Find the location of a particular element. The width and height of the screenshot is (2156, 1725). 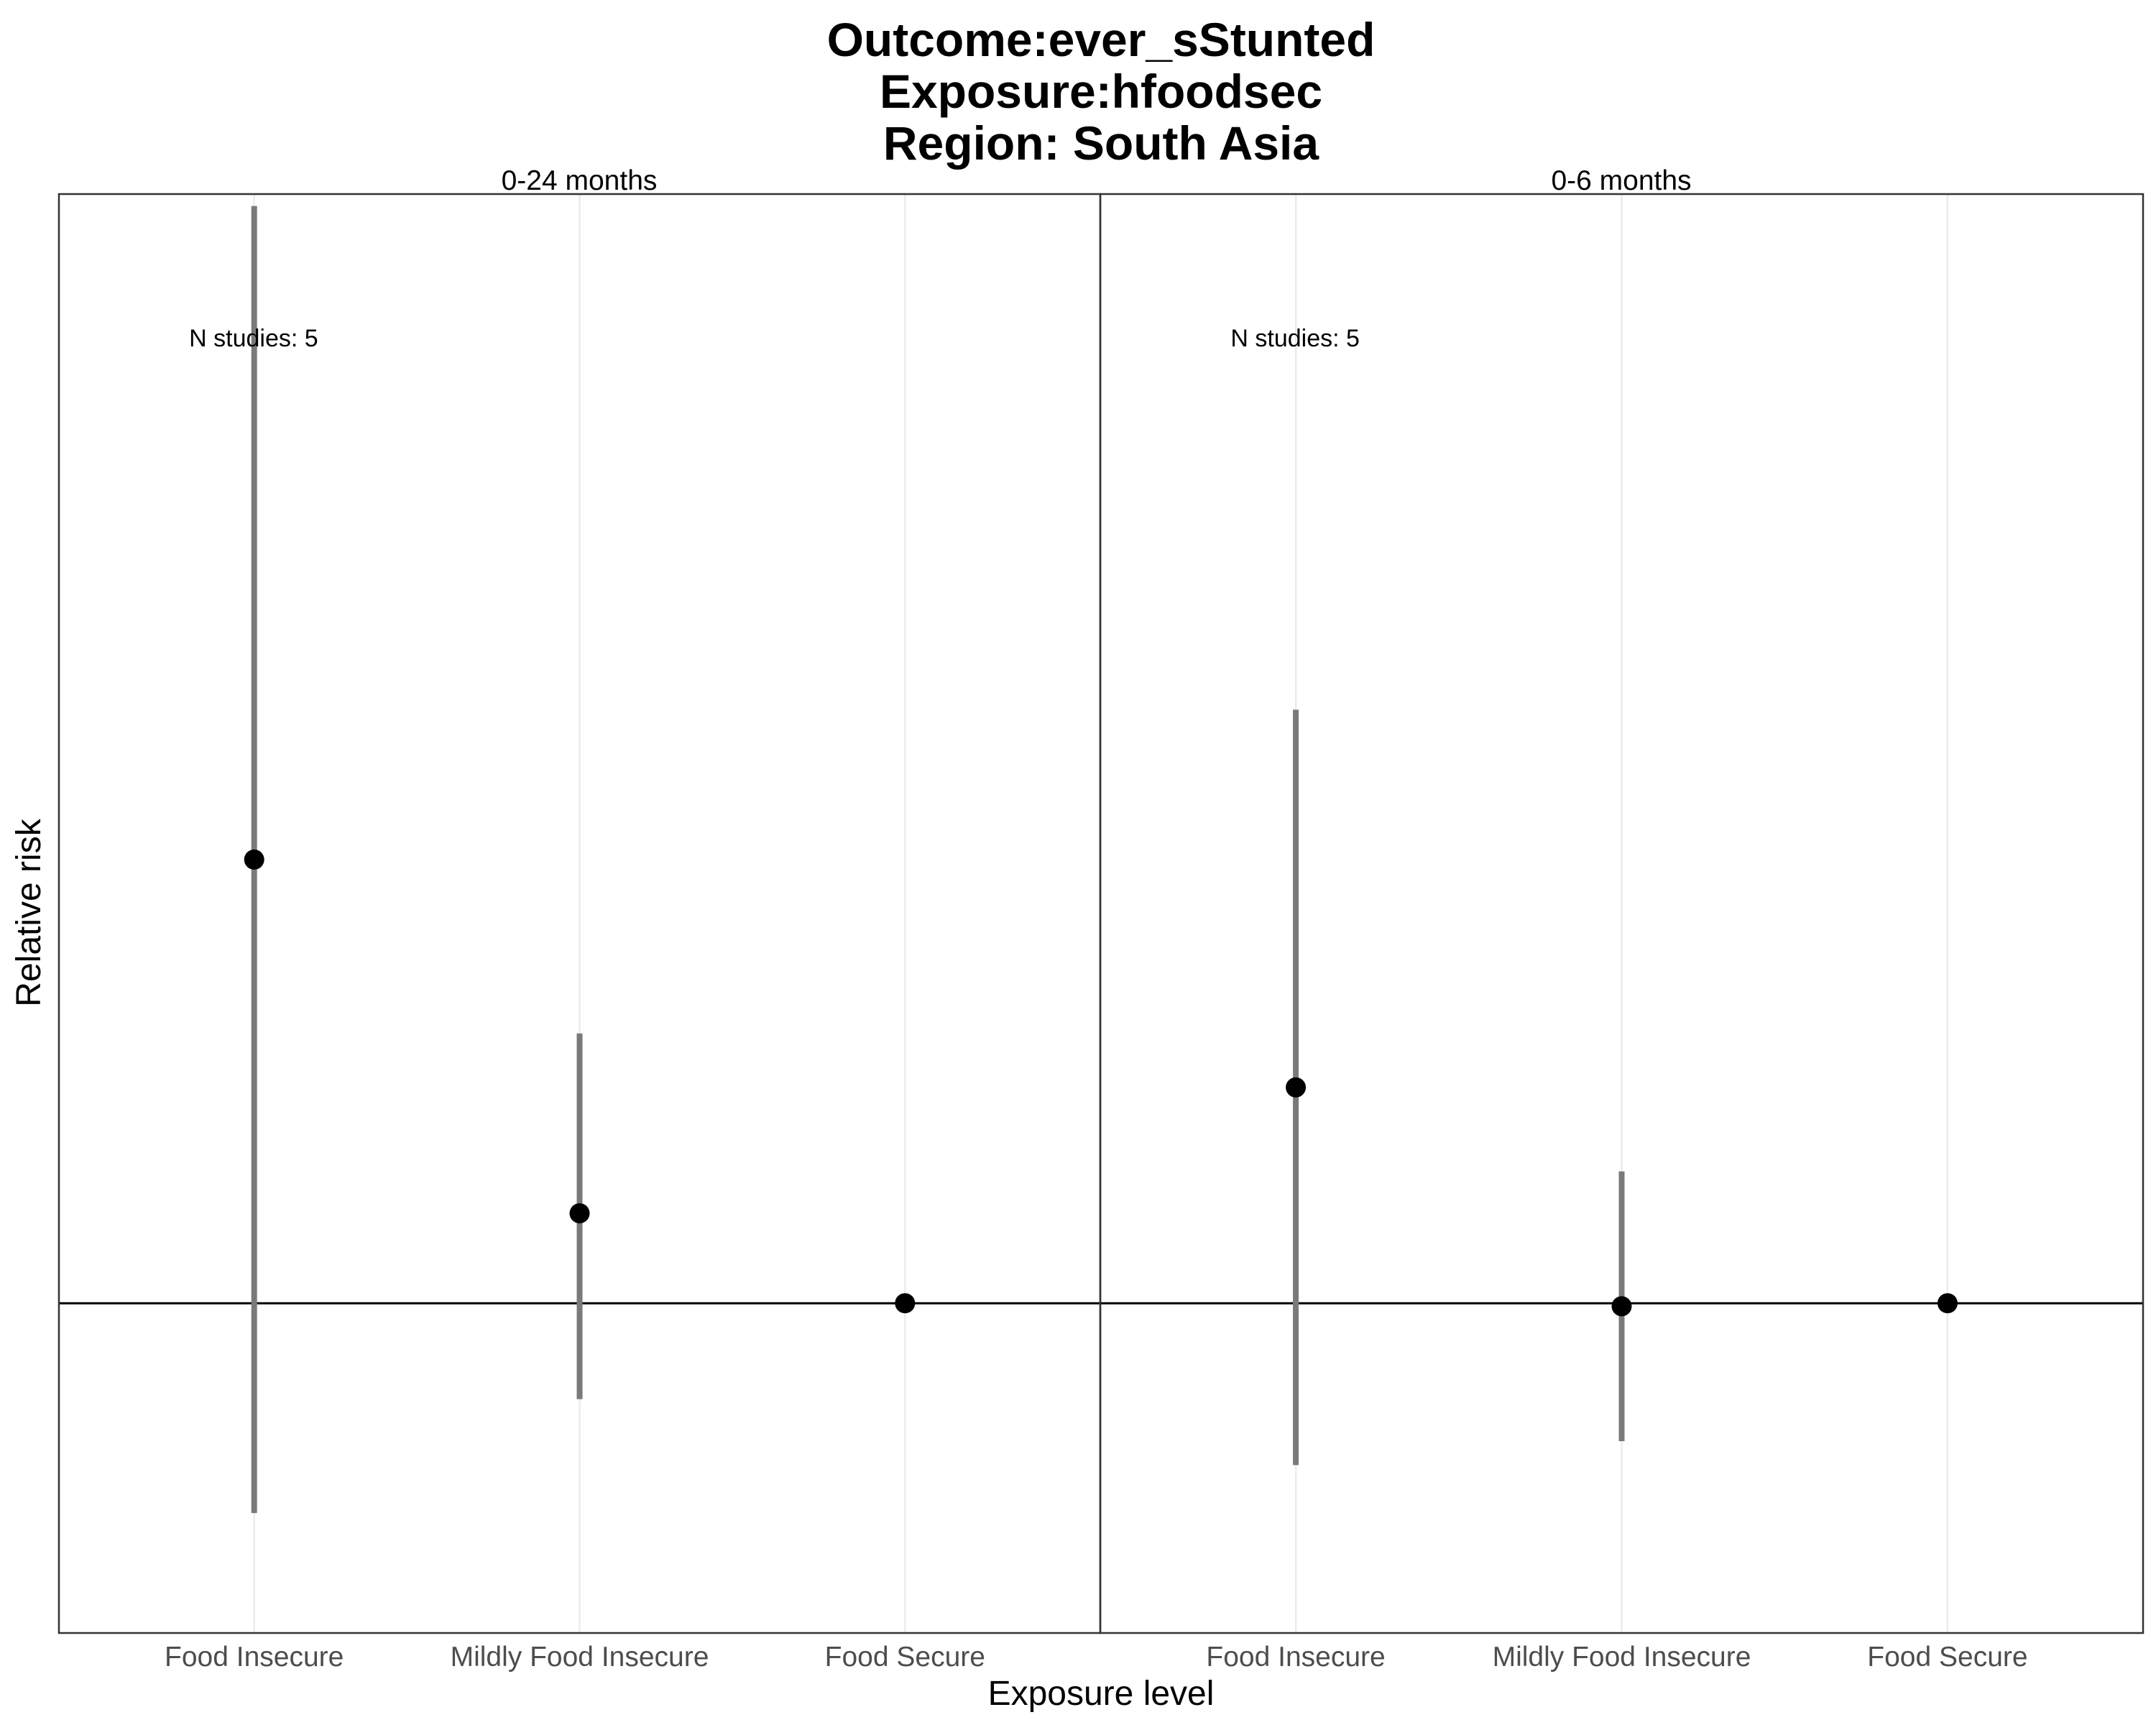

title-line-2: Exposure:hfoodsec is located at coordinates (1101, 91).